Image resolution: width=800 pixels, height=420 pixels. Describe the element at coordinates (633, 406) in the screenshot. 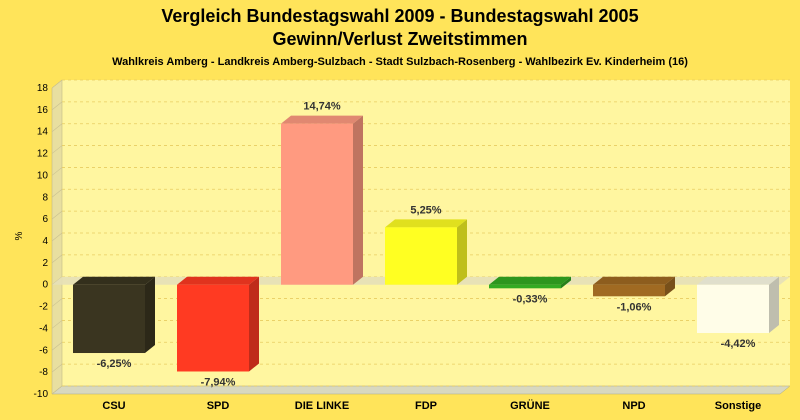

I see `x-category-label: NPD` at that location.